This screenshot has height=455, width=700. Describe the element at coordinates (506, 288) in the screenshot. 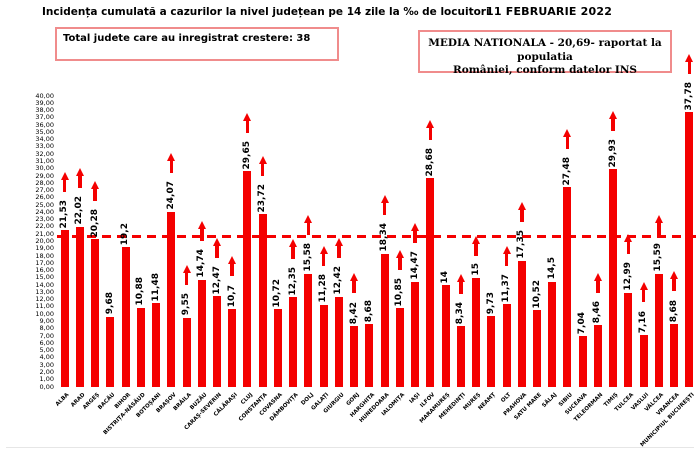

I see `bar-value-label: 11,37` at that location.